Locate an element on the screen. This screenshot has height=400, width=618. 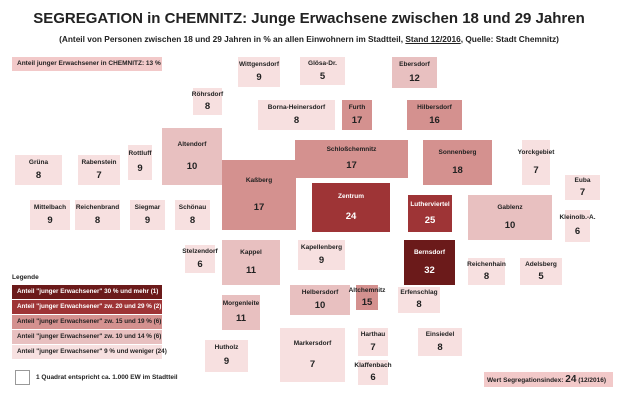
district: Bernsdorf 32 is located at coordinates (429, 262).